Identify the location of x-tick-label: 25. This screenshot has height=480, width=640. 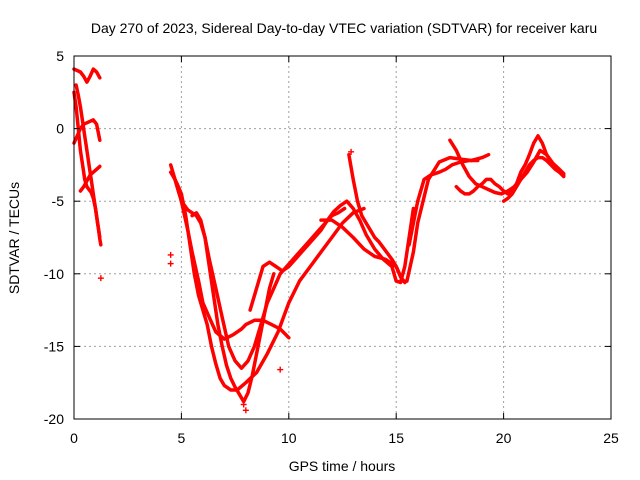
(611, 438).